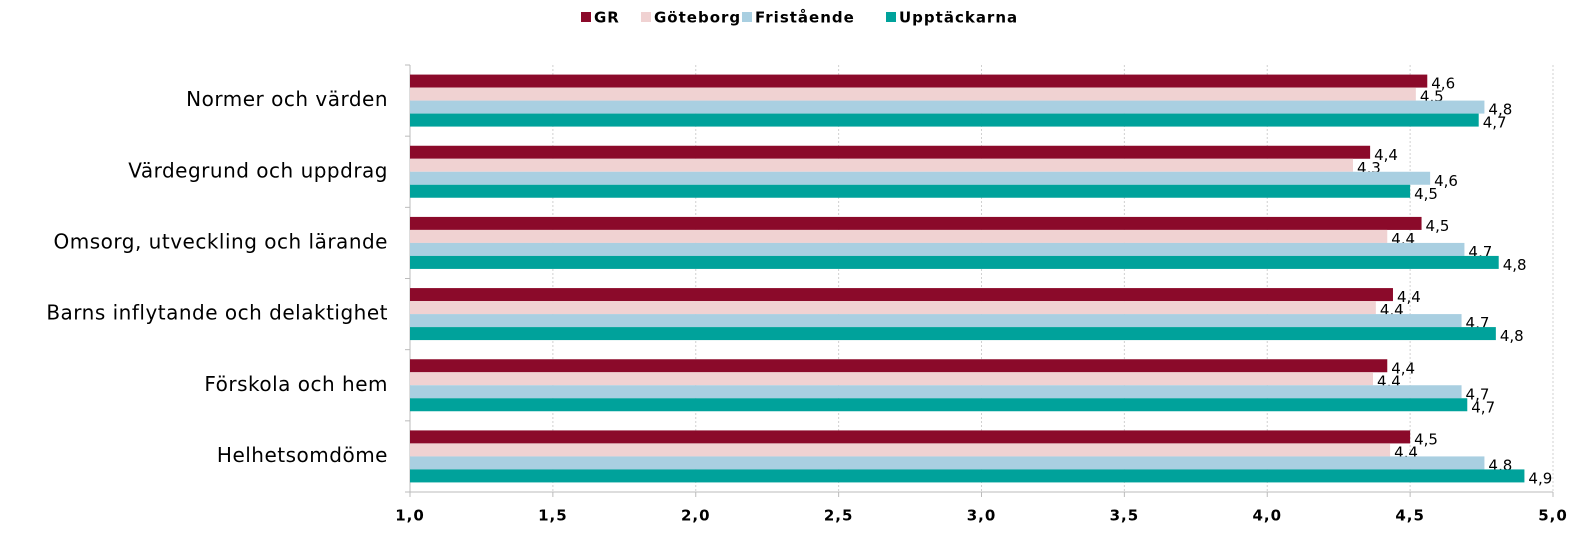 The image size is (1595, 533). What do you see at coordinates (607, 18) in the screenshot?
I see `legend-label: GR` at bounding box center [607, 18].